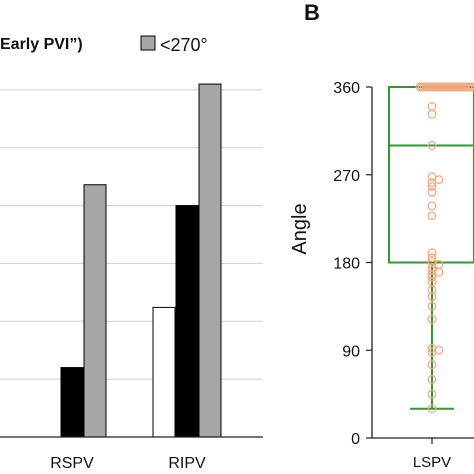  I want to click on y-ticks: 0 90 180 270 360, so click(352, 264).